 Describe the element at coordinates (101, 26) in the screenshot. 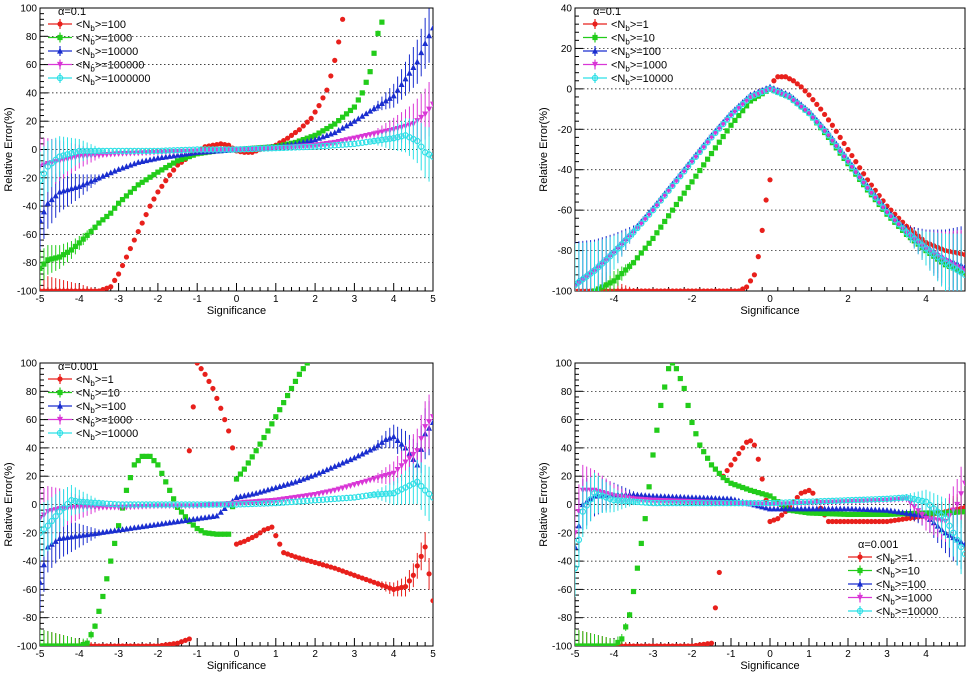

I see `legend-label: <Nb>=100` at that location.